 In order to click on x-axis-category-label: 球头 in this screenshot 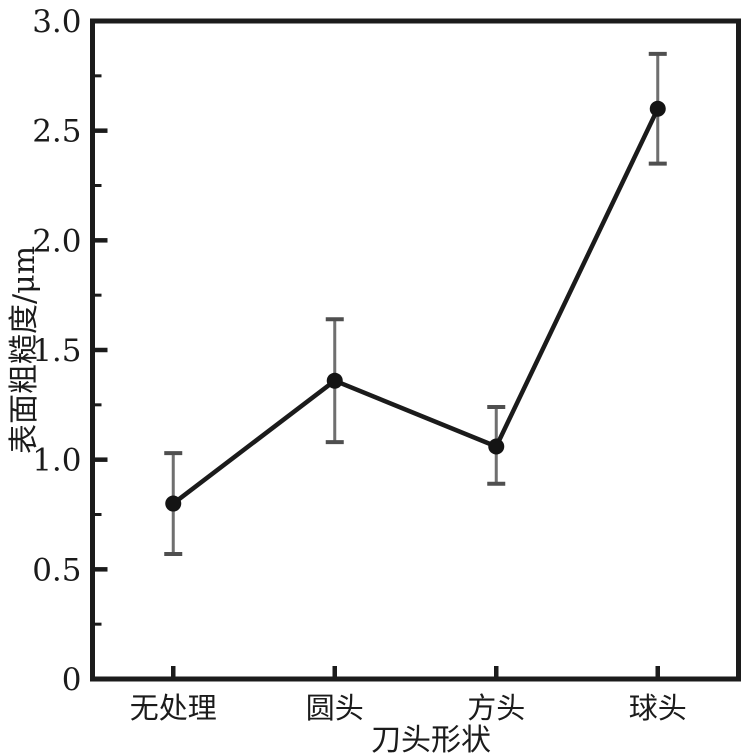, I will do `click(658, 708)`.